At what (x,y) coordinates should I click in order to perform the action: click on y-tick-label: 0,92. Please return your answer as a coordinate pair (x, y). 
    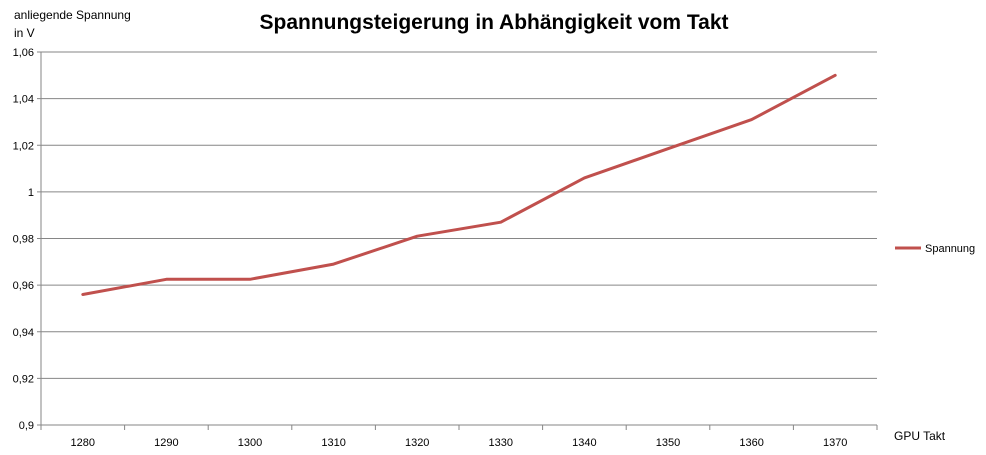
    Looking at the image, I should click on (23, 379).